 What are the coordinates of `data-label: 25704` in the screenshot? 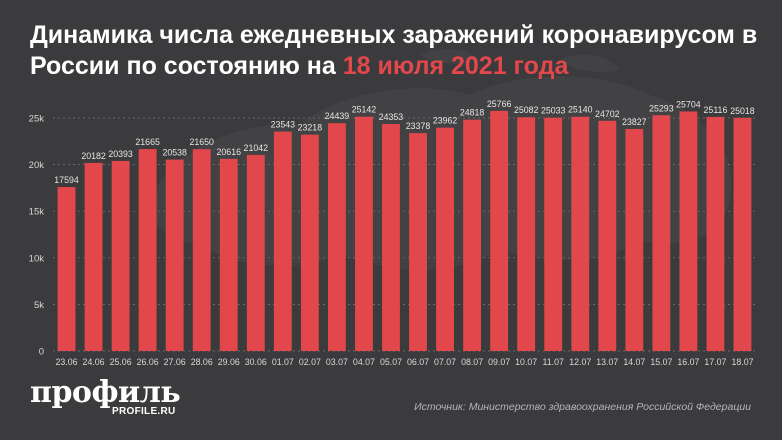 It's located at (688, 104).